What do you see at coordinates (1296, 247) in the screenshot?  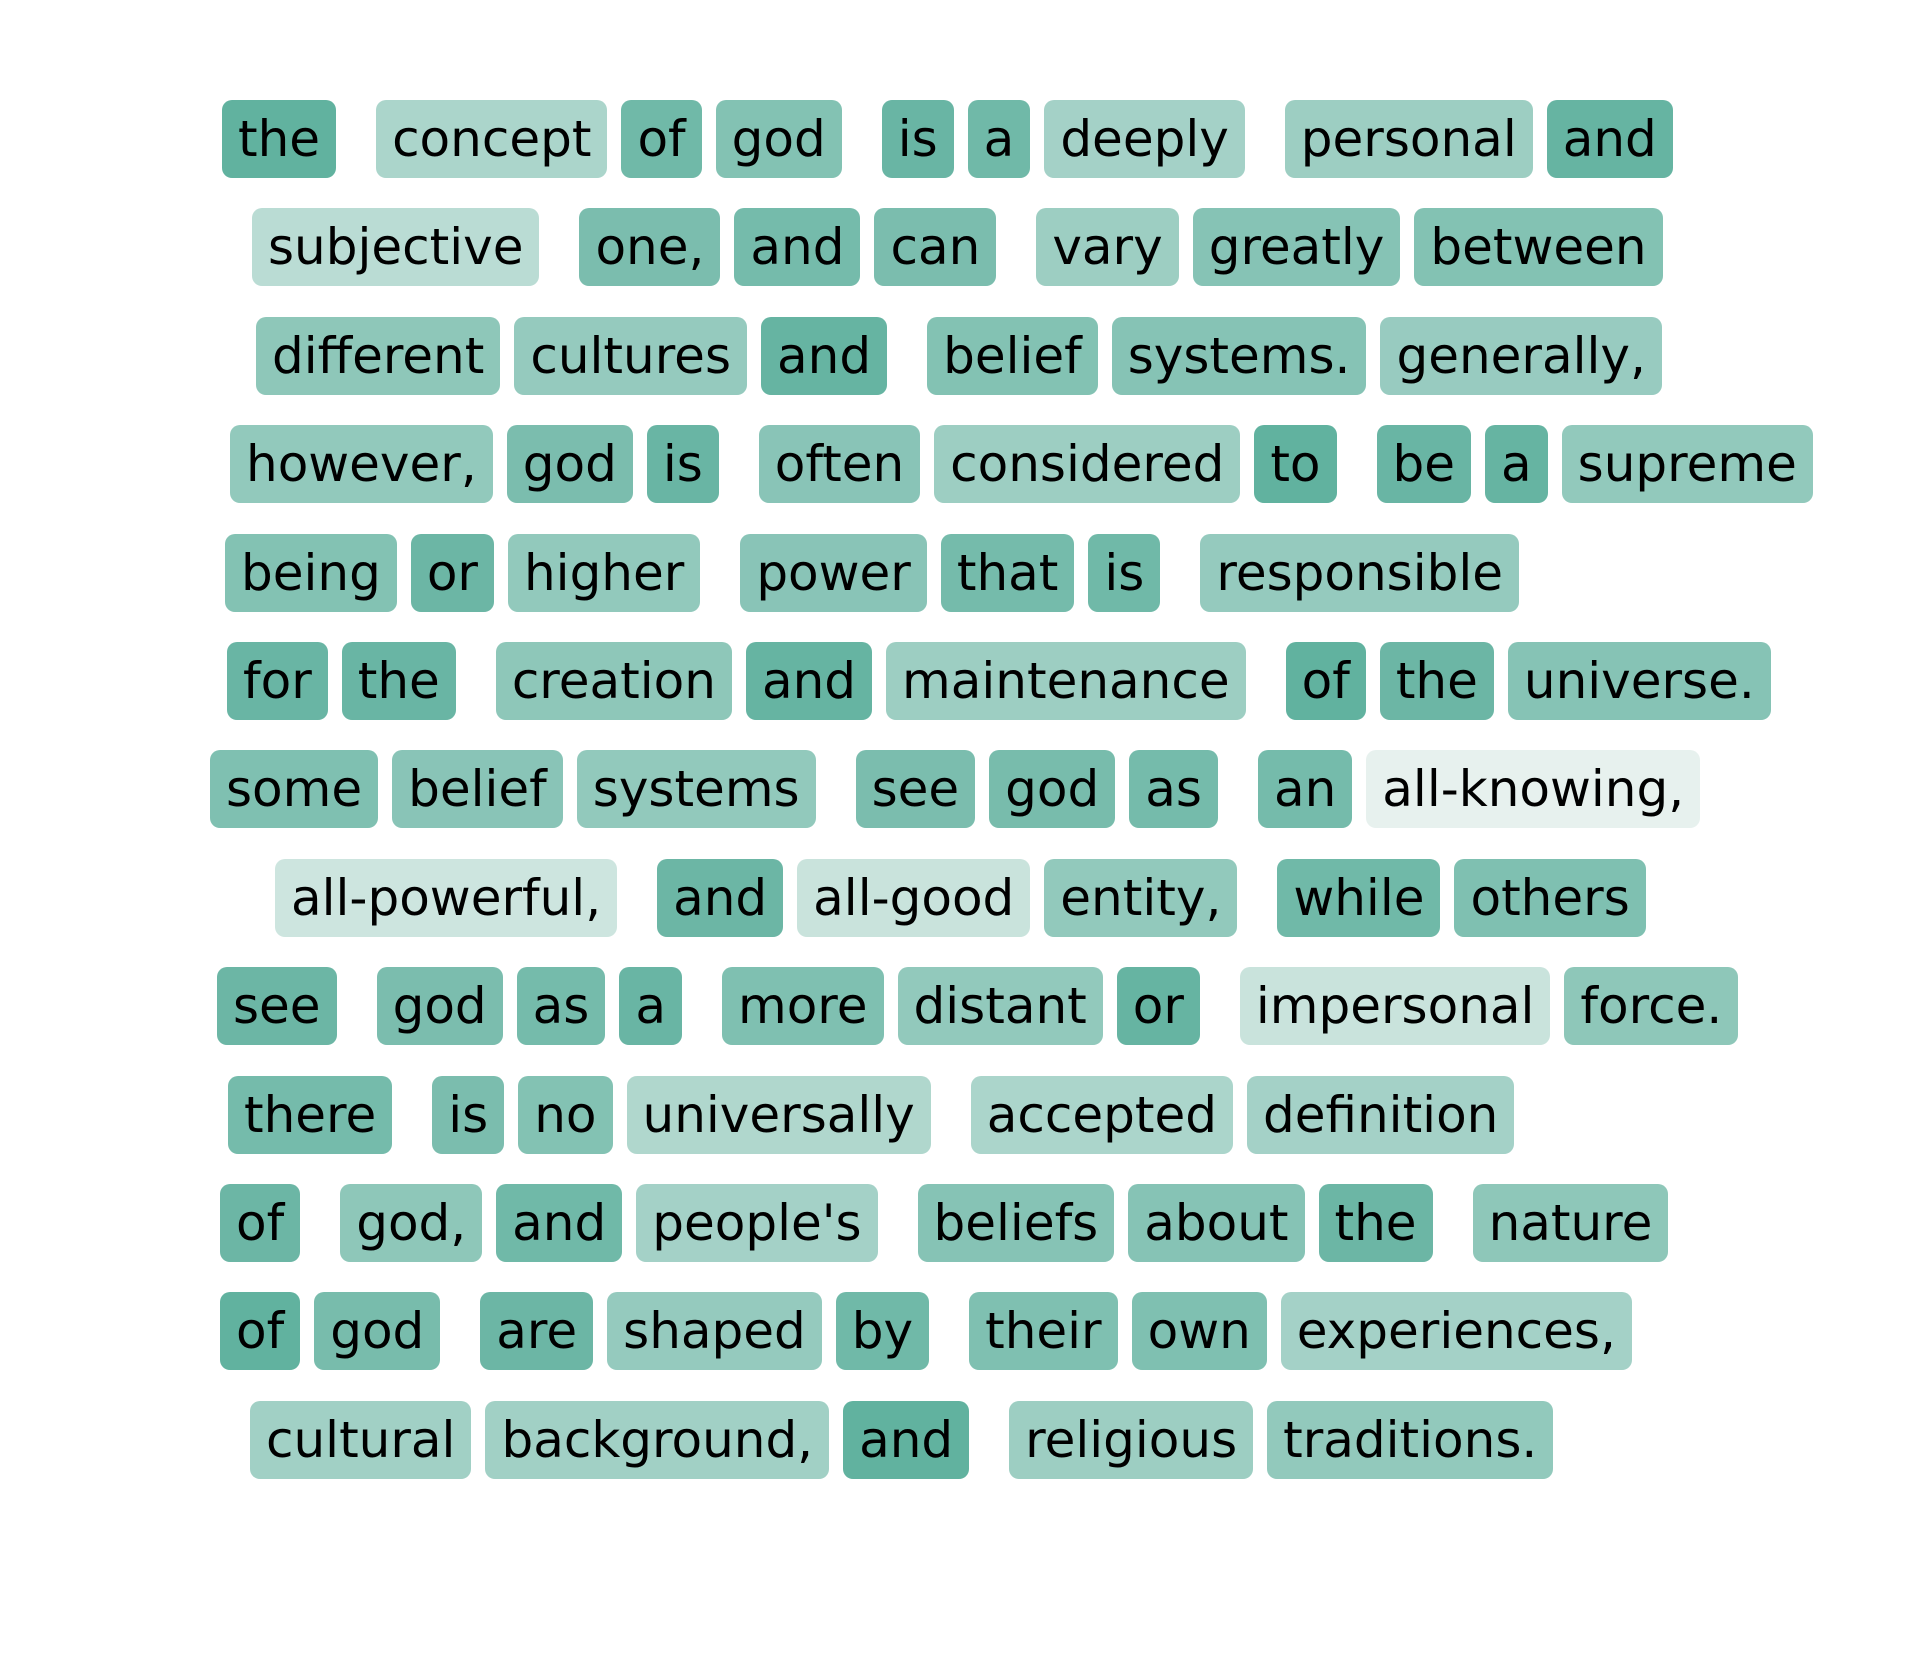 I see `token-chip: greatly` at bounding box center [1296, 247].